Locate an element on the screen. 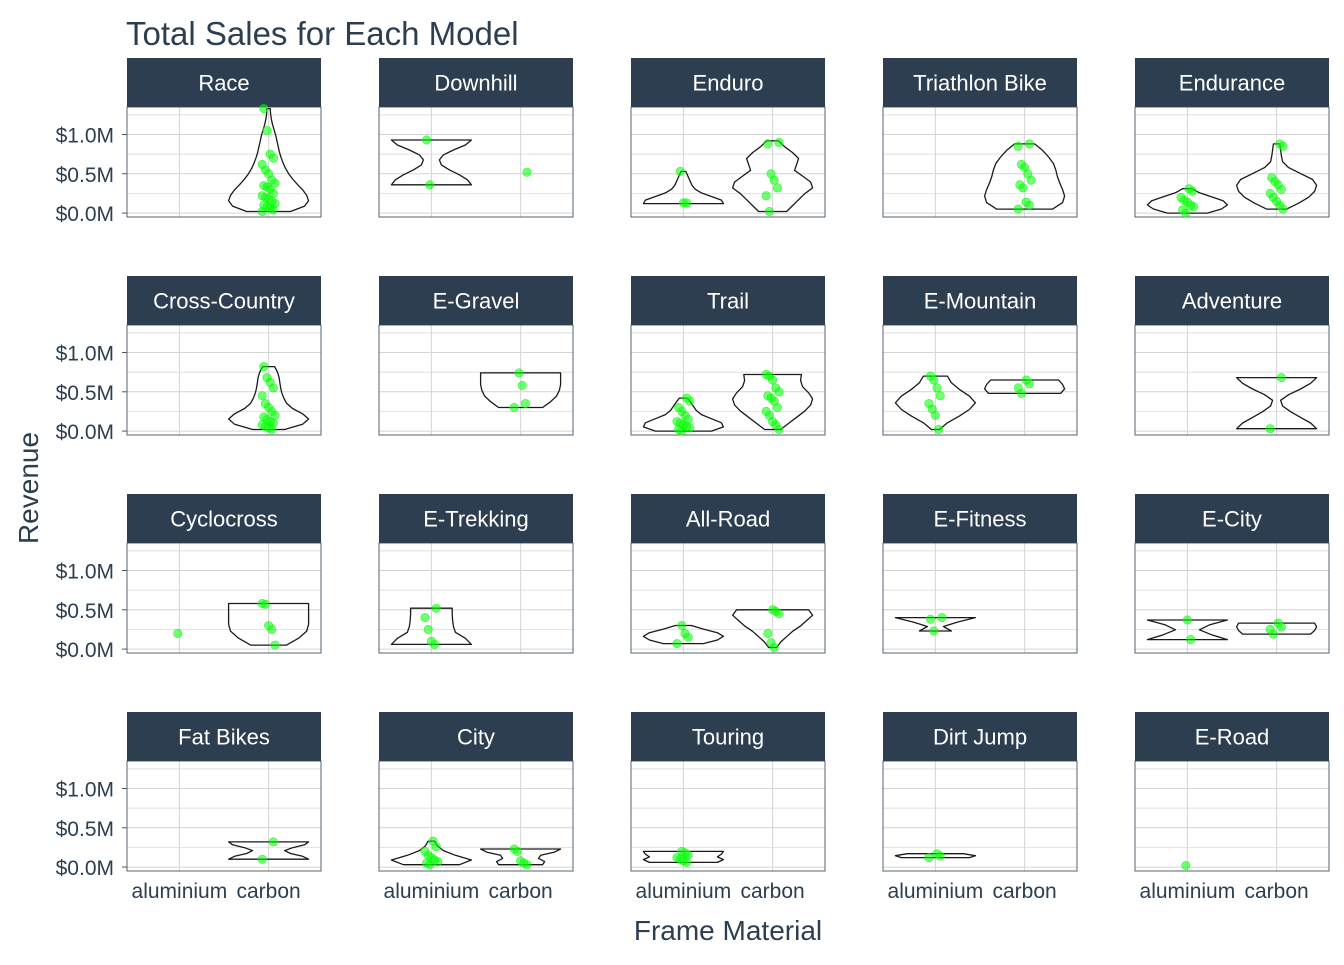 The image size is (1344, 965). facet-strip-label: City is located at coordinates (476, 737).